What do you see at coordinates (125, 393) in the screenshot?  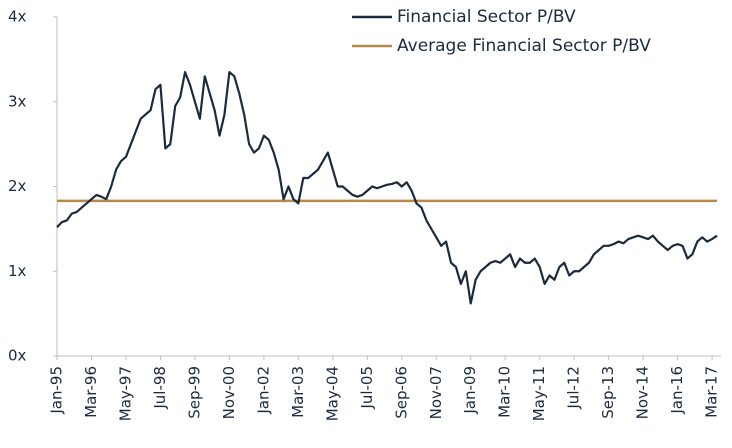 I see `x-tick-label: May-97` at bounding box center [125, 393].